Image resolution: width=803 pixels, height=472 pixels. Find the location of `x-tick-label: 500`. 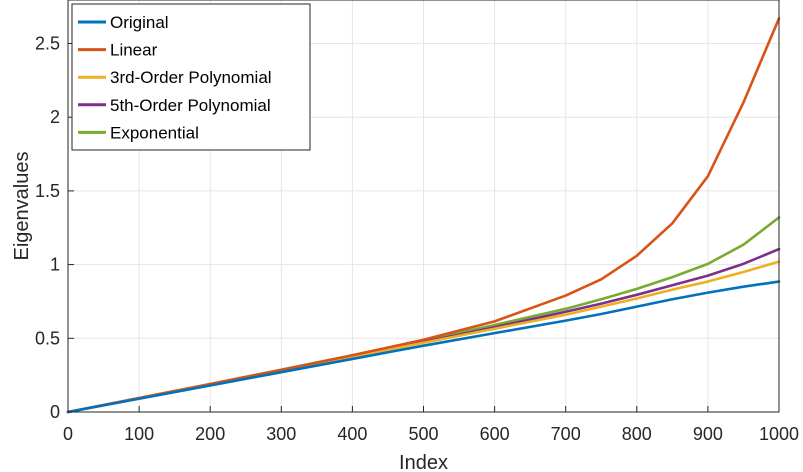

x-tick-label: 500 is located at coordinates (423, 434).